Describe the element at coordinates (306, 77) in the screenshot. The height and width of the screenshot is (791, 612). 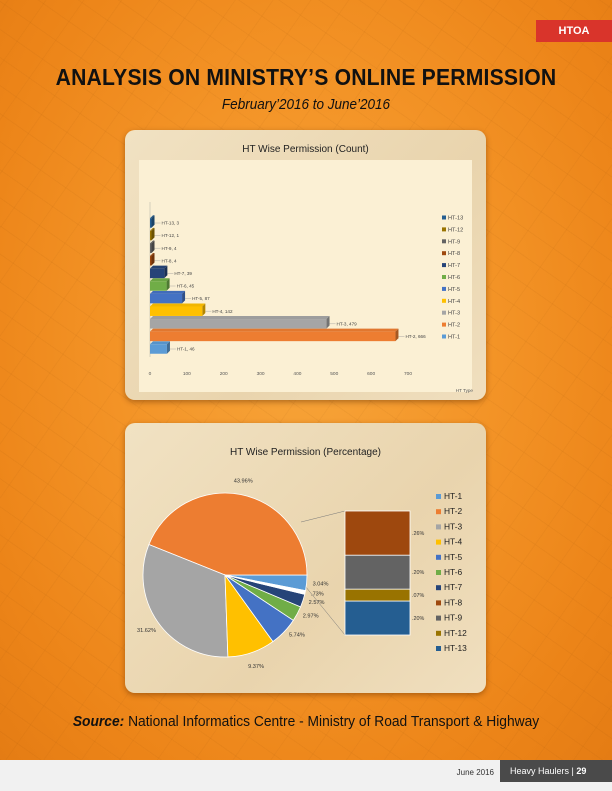
I see `page-title: ANALYSIS ON MINISTRY’S ONLINE PERMISSION` at that location.